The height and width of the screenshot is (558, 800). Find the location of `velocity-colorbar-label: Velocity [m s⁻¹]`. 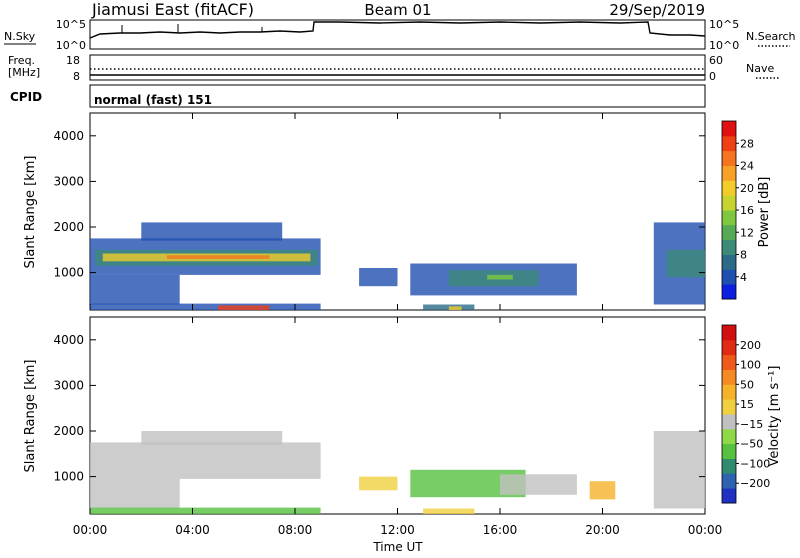

velocity-colorbar-label: Velocity [m s⁻¹] is located at coordinates (774, 416).